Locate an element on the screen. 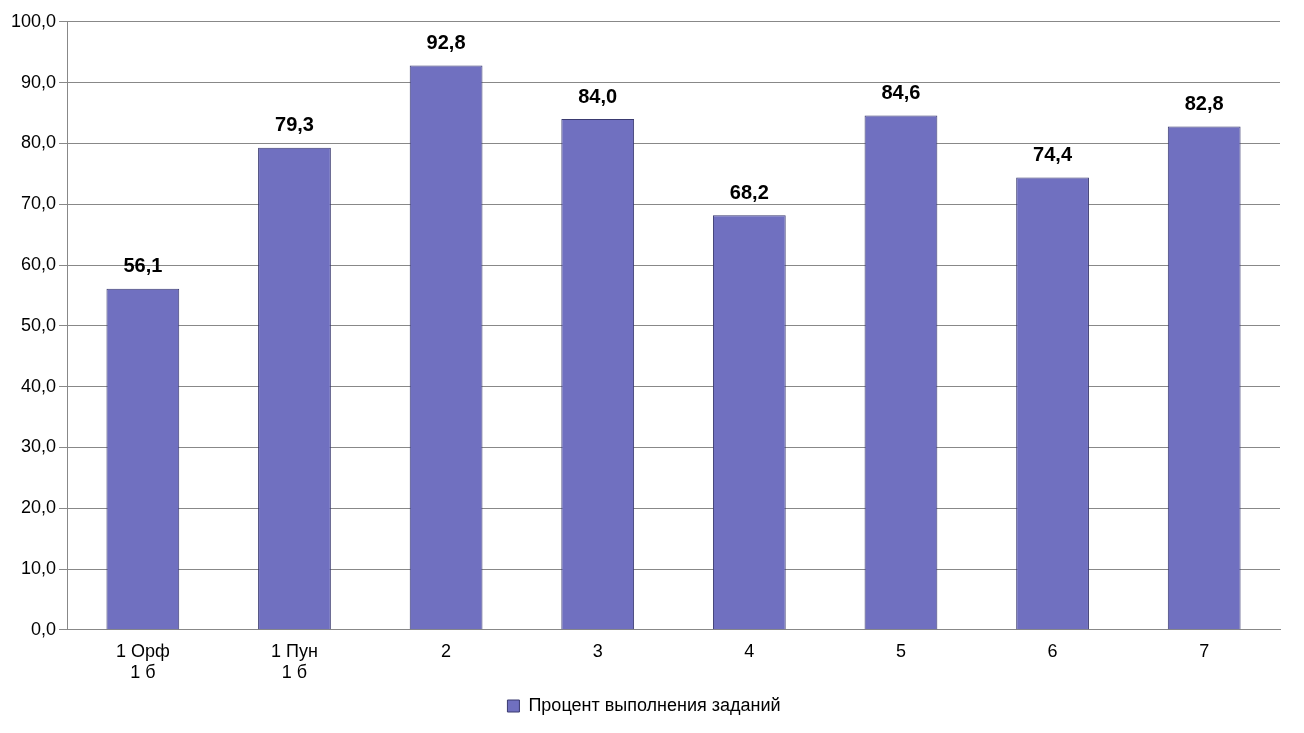 Image resolution: width=1304 pixels, height=733 pixels. data-label: 92,8 is located at coordinates (446, 42).